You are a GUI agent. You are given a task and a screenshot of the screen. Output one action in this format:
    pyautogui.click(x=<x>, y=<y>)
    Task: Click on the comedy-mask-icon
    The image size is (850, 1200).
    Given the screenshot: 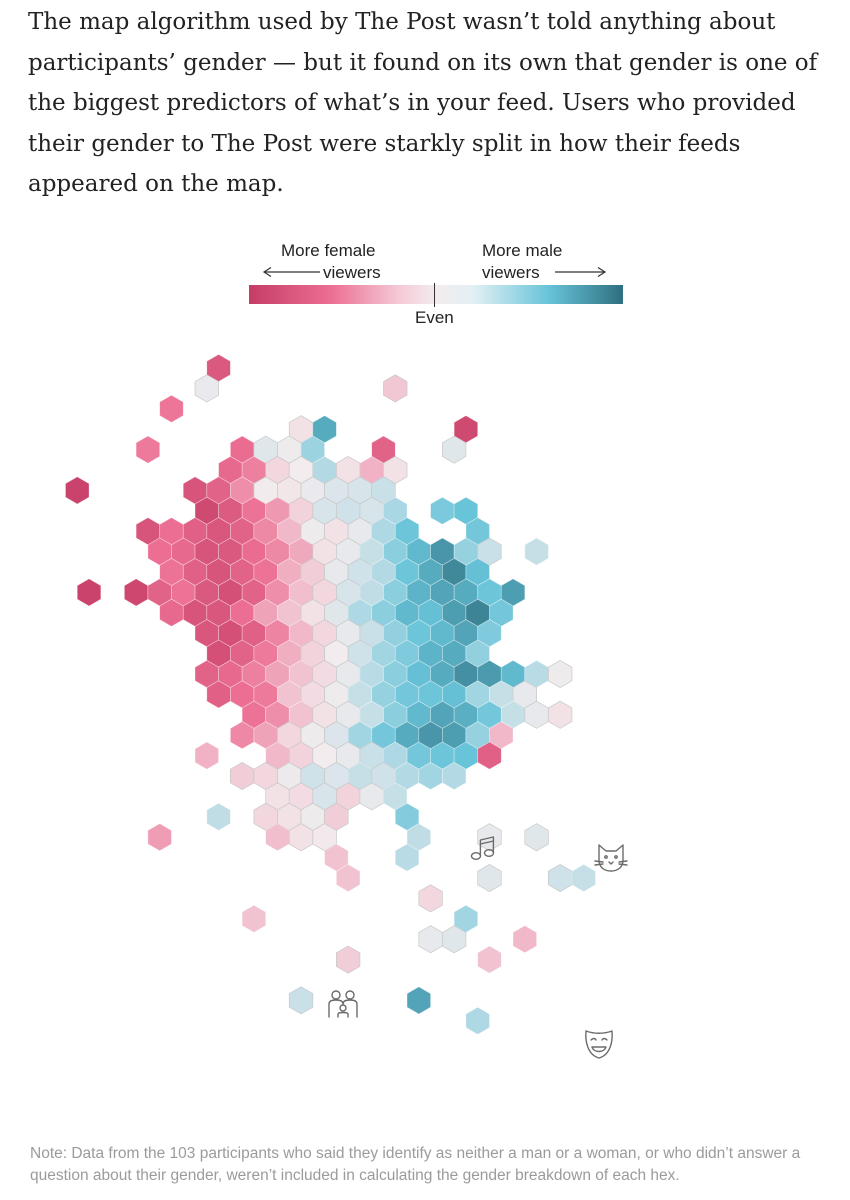 What is the action you would take?
    pyautogui.click(x=599, y=1044)
    